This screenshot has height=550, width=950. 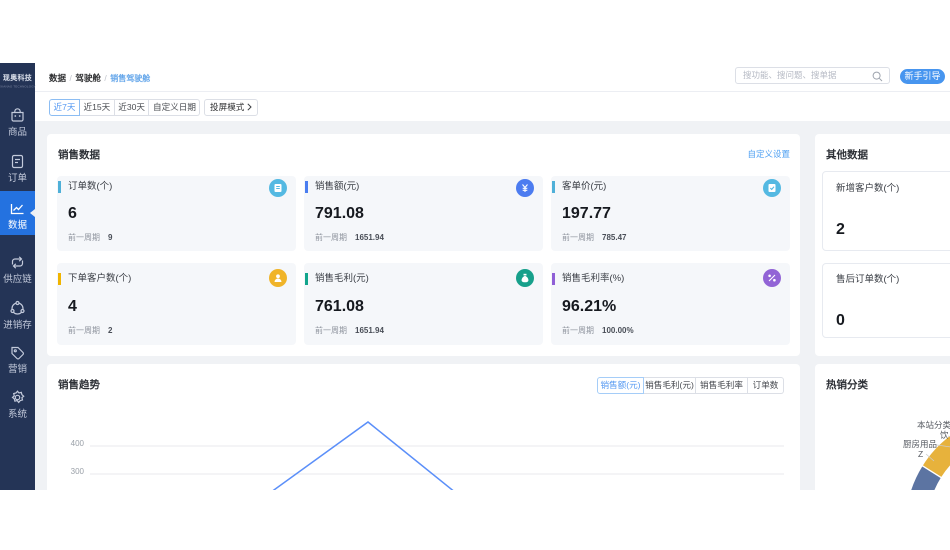 What do you see at coordinates (78, 471) in the screenshot?
I see `svg-text: 300` at bounding box center [78, 471].